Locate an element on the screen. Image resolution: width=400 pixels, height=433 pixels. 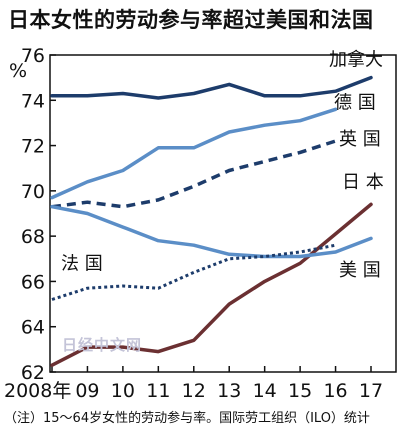
x-tick-label: 14 is located at coordinates (265, 391).